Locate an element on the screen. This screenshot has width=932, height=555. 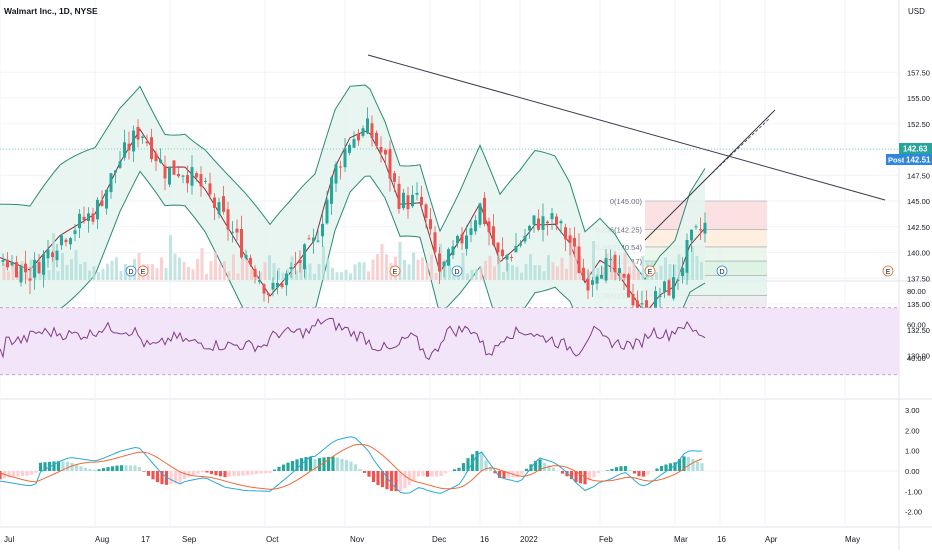
time-axis: Jul Aug 17 Sep Oct Nov Dec 16 2022 Feb Mar 16 Apr May is located at coordinates (432, 539).